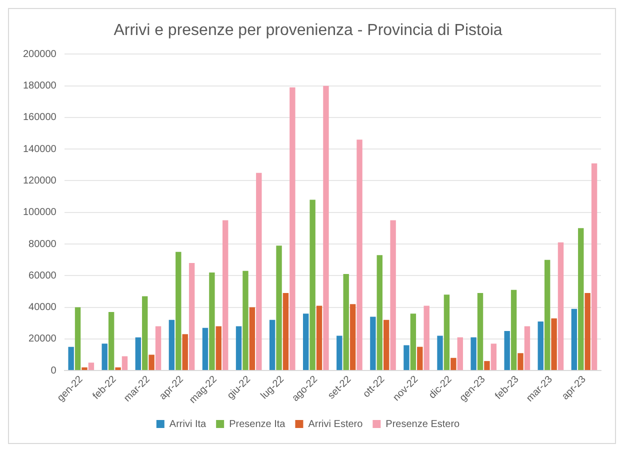 Image resolution: width=624 pixels, height=452 pixels. I want to click on legend-label: Arrivi Ita, so click(188, 424).